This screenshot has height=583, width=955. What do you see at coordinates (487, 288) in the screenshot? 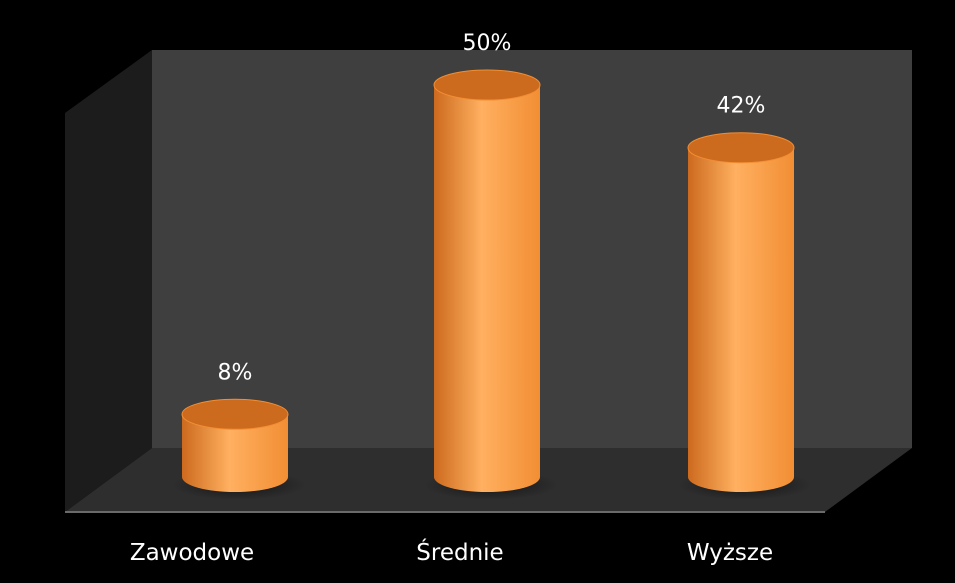
I see `bar-średnie` at bounding box center [487, 288].